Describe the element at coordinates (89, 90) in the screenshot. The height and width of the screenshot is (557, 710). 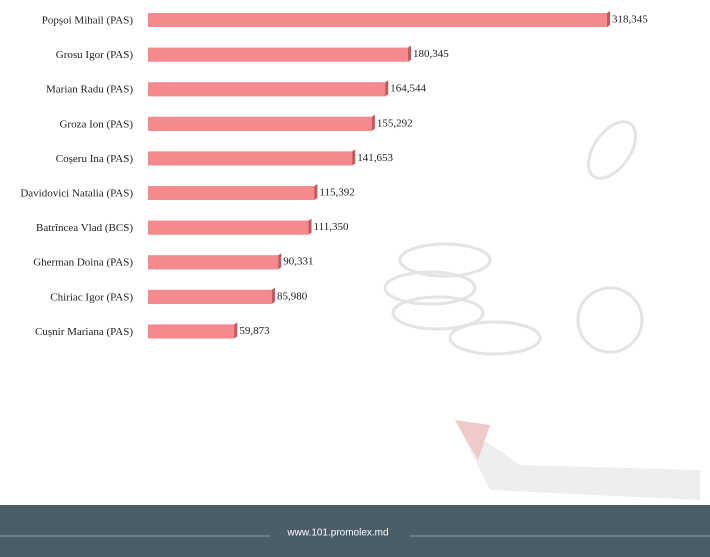
I see `category-label: Marian Radu (PAS)` at that location.